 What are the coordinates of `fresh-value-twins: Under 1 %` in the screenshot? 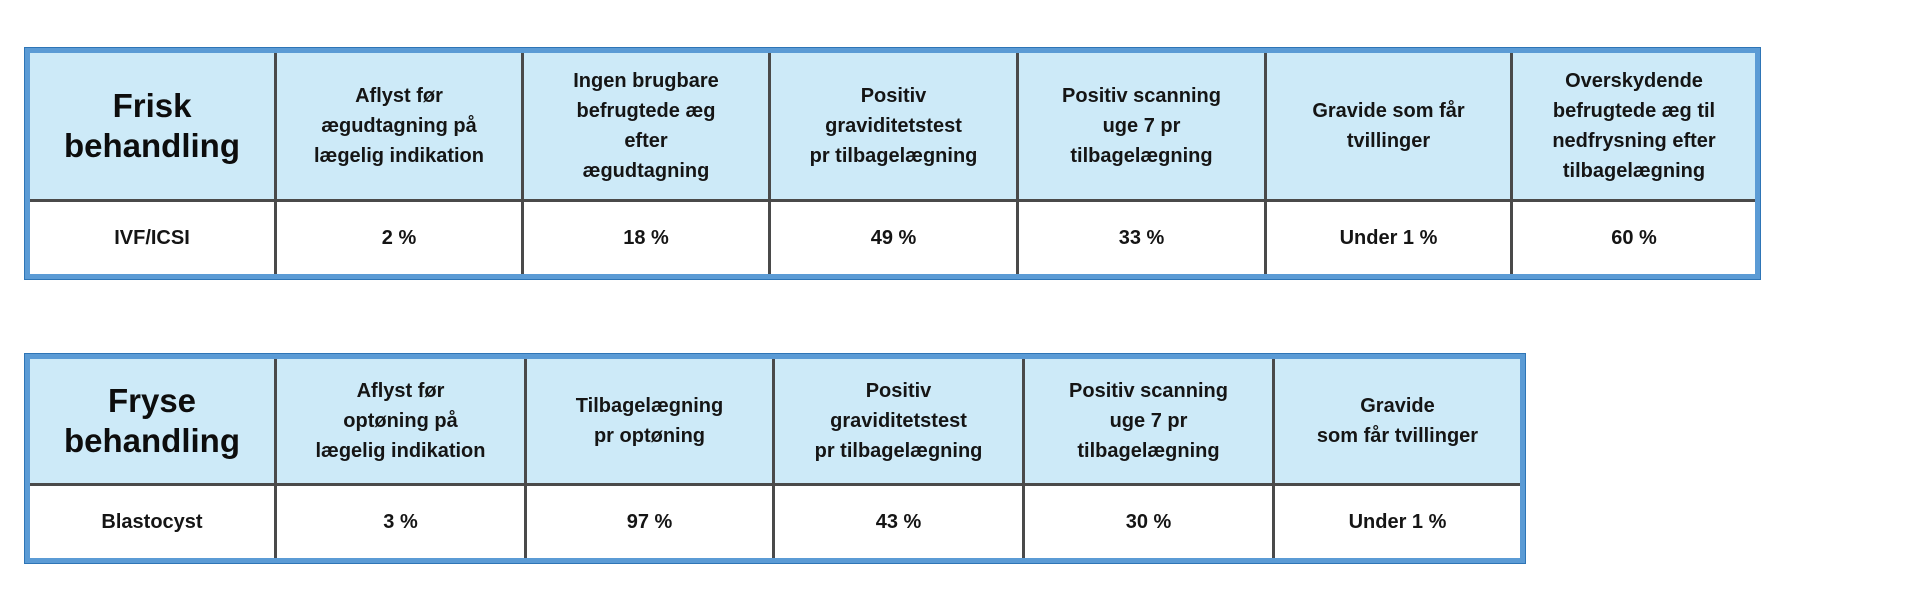 It's located at (1388, 238).